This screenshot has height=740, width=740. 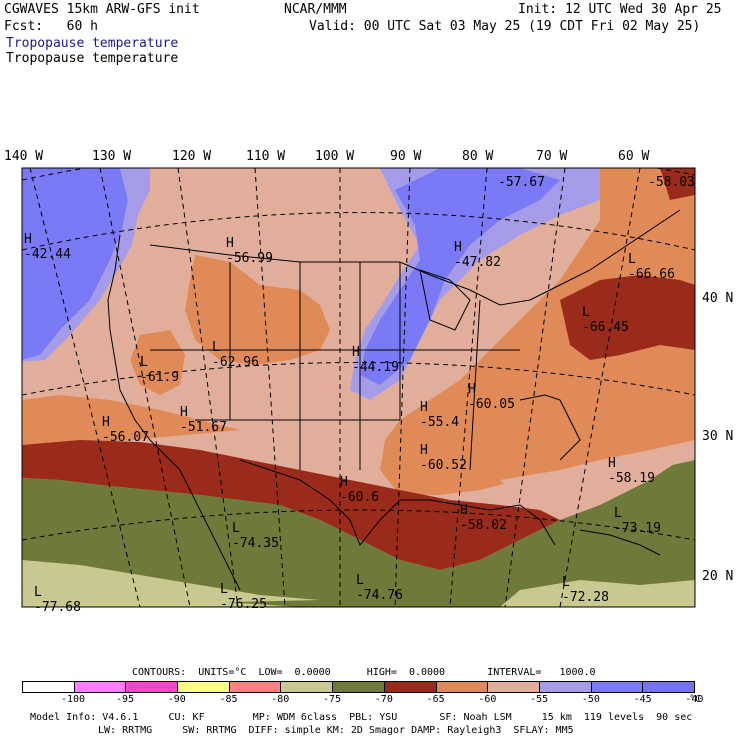 I want to click on color-legend, so click(x=358, y=687).